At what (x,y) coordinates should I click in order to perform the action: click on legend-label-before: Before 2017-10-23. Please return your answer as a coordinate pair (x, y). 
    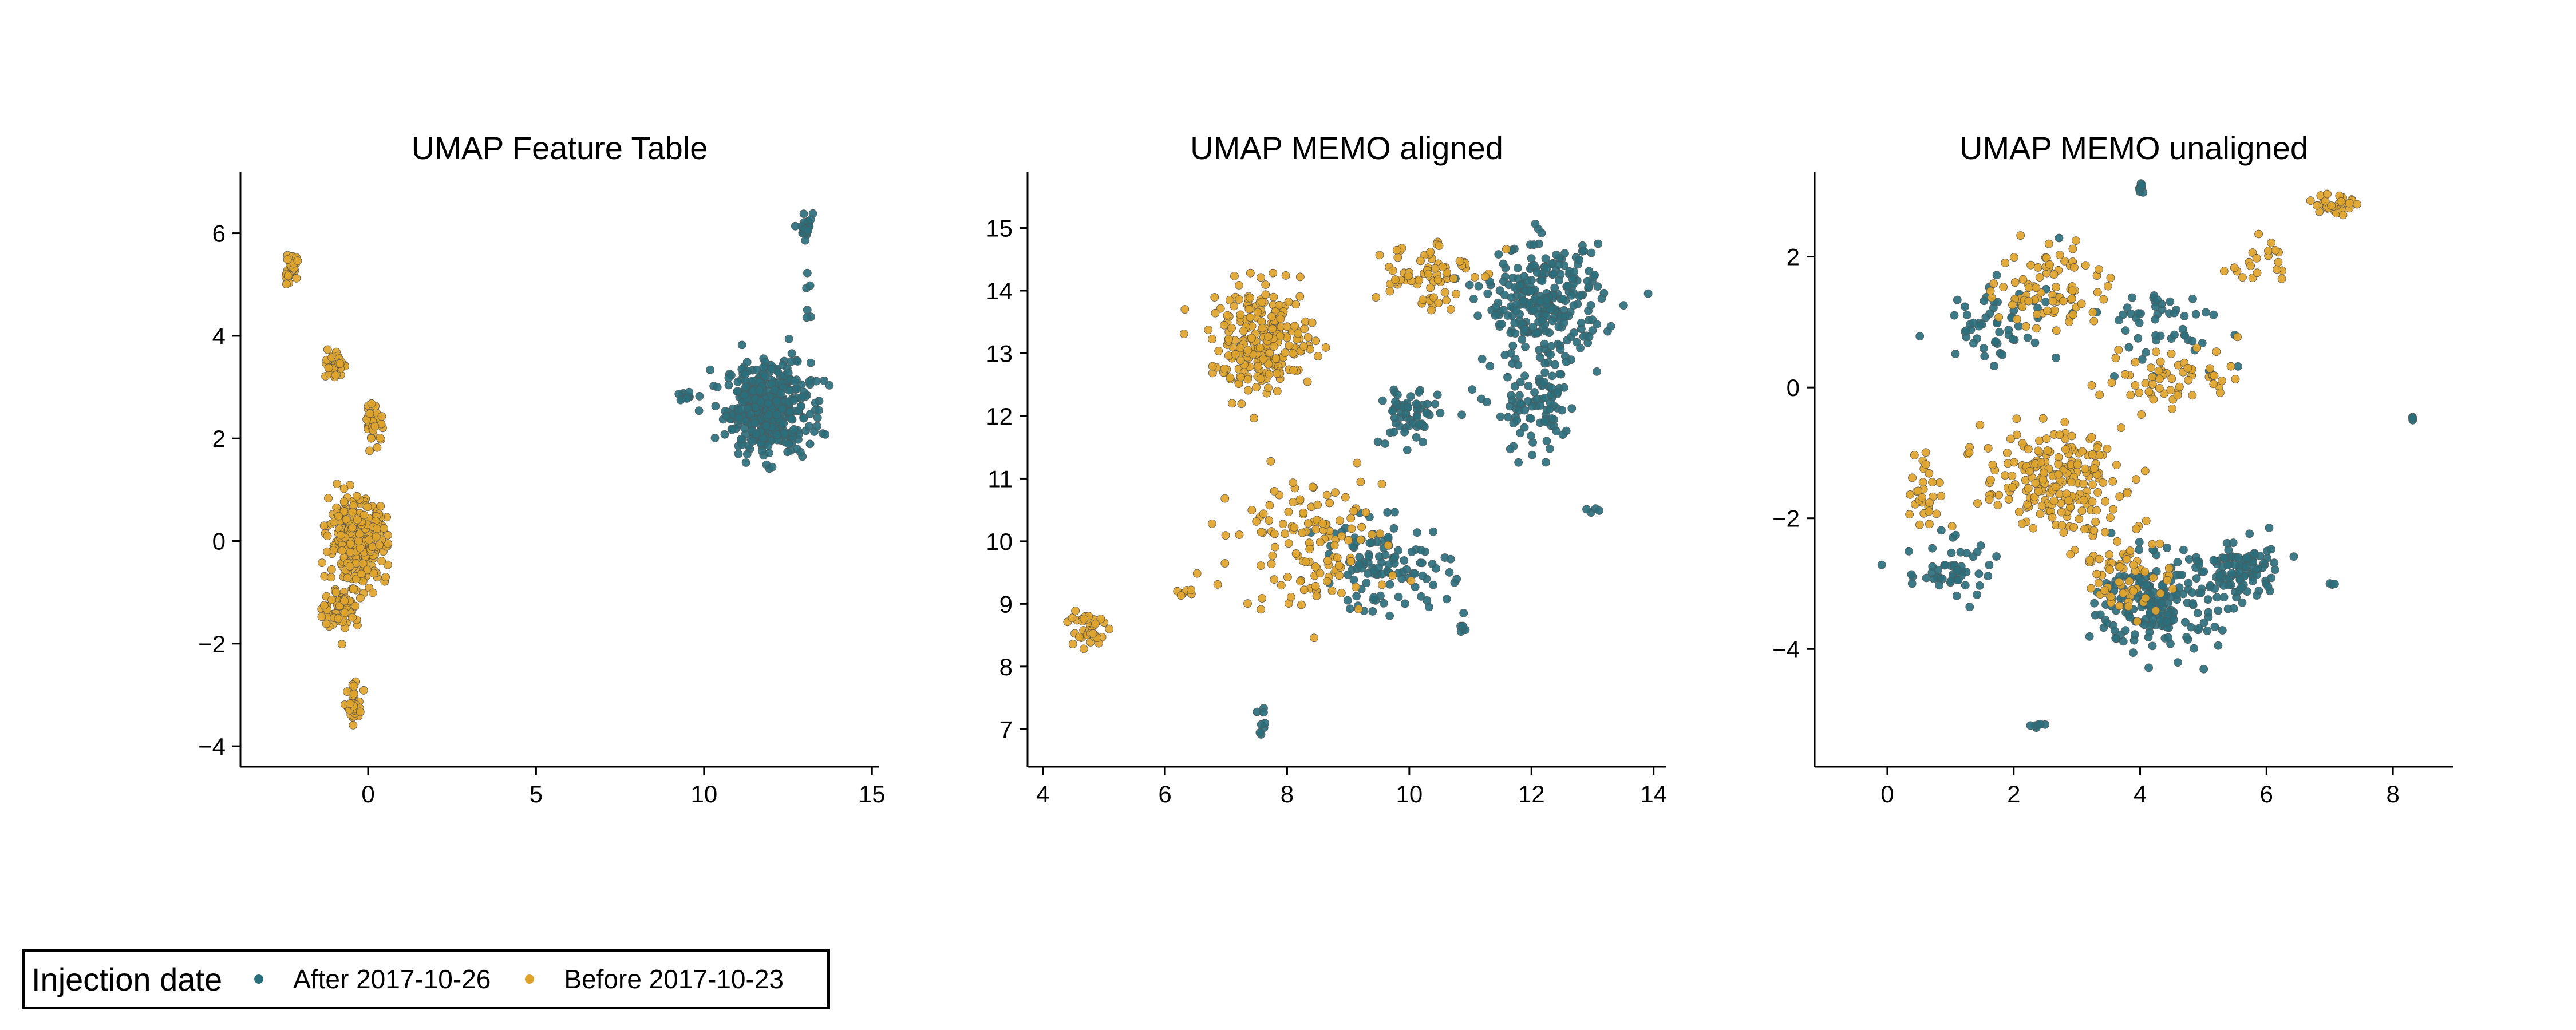
    Looking at the image, I should click on (674, 979).